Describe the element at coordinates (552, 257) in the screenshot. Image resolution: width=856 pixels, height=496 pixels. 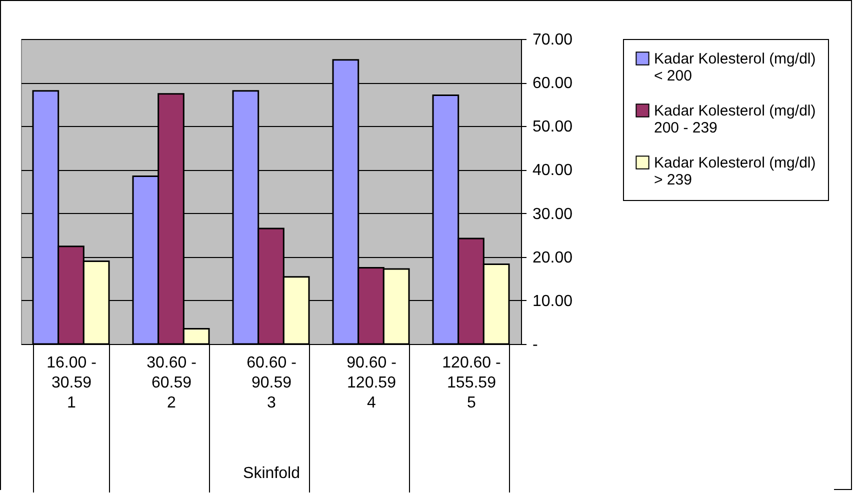
I see `y-tick-label: 20.00` at that location.